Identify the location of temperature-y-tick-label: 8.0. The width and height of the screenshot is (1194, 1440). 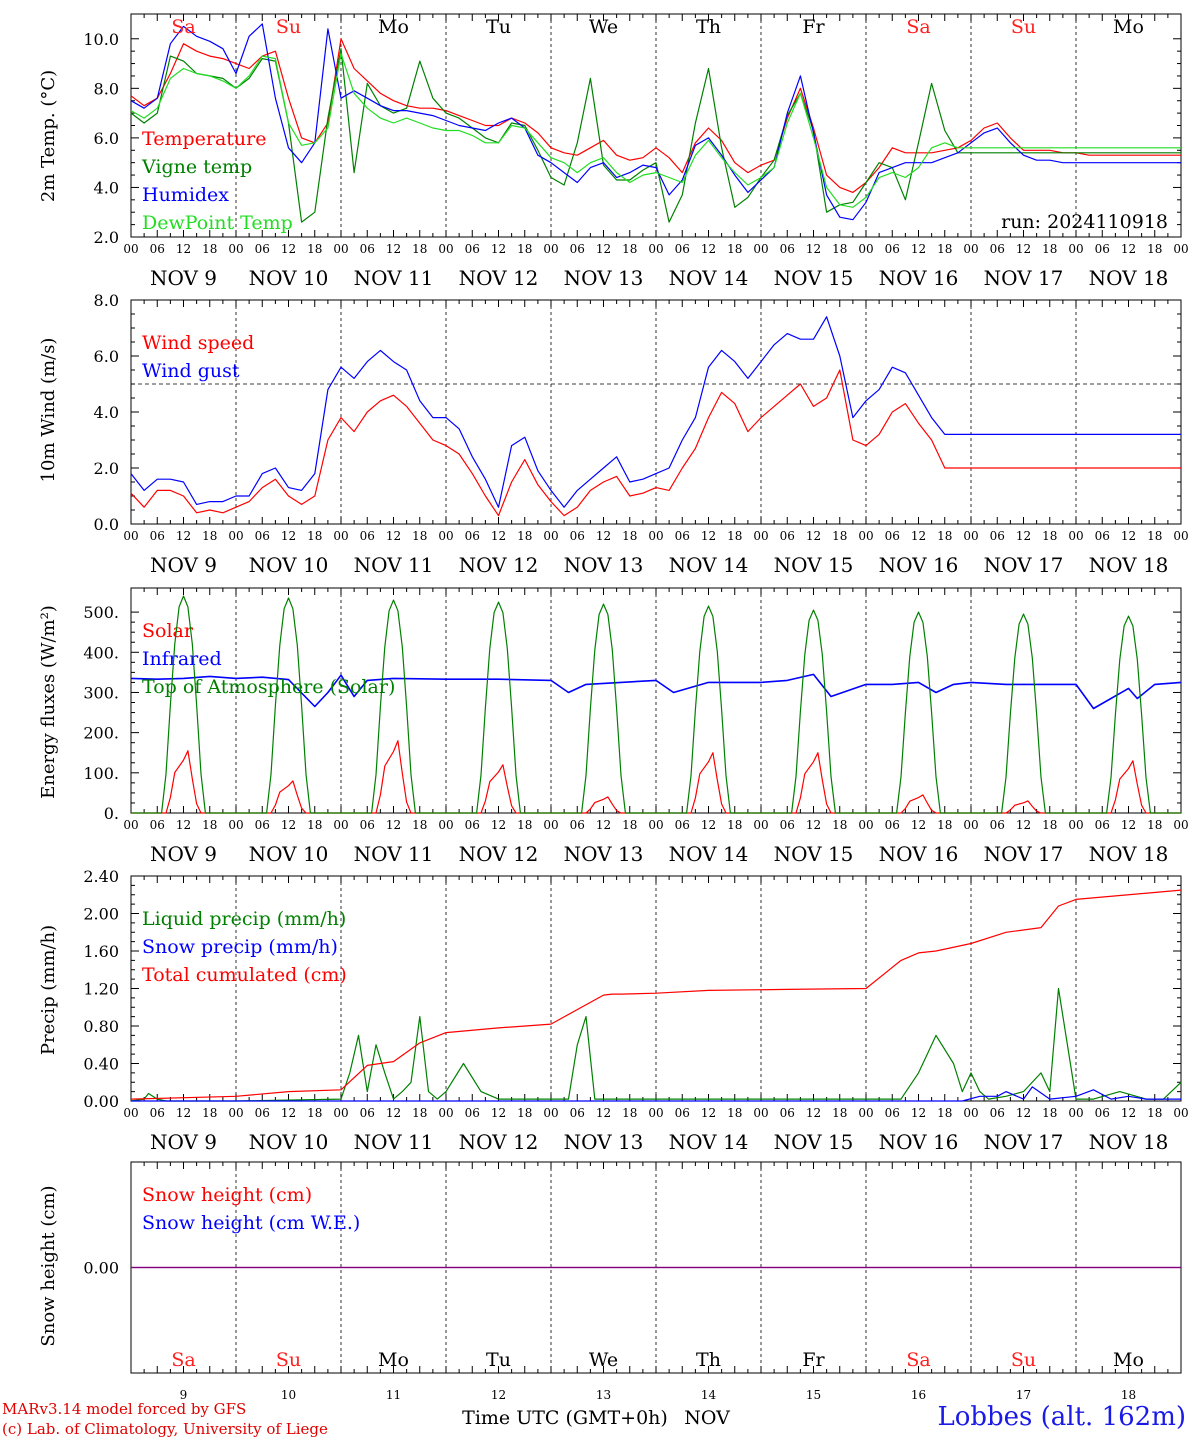
(106, 88).